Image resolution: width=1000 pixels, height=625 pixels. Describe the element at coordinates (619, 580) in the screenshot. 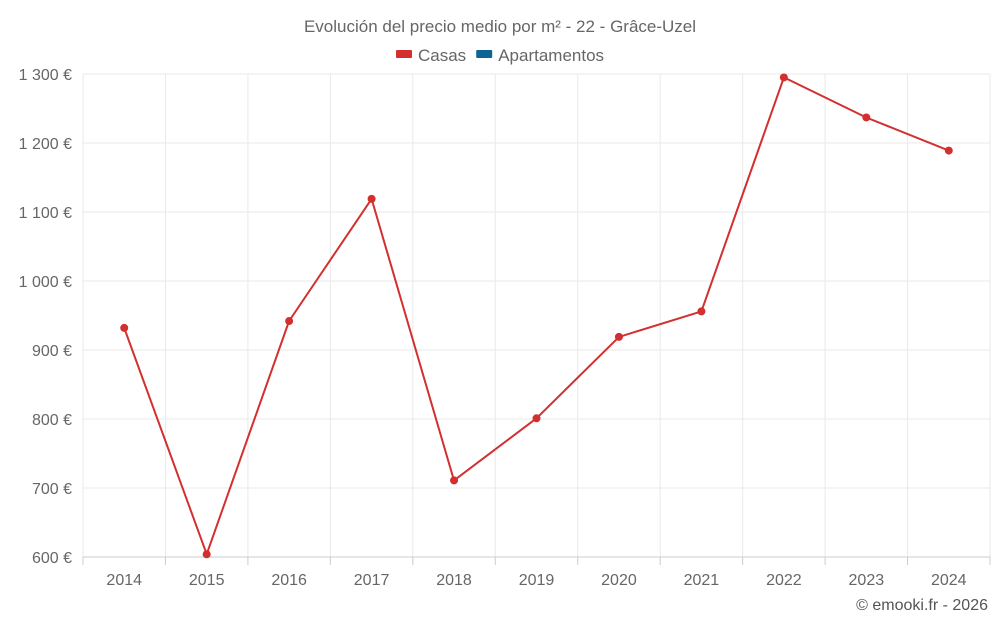

I see `x-tick-label: 2020` at that location.